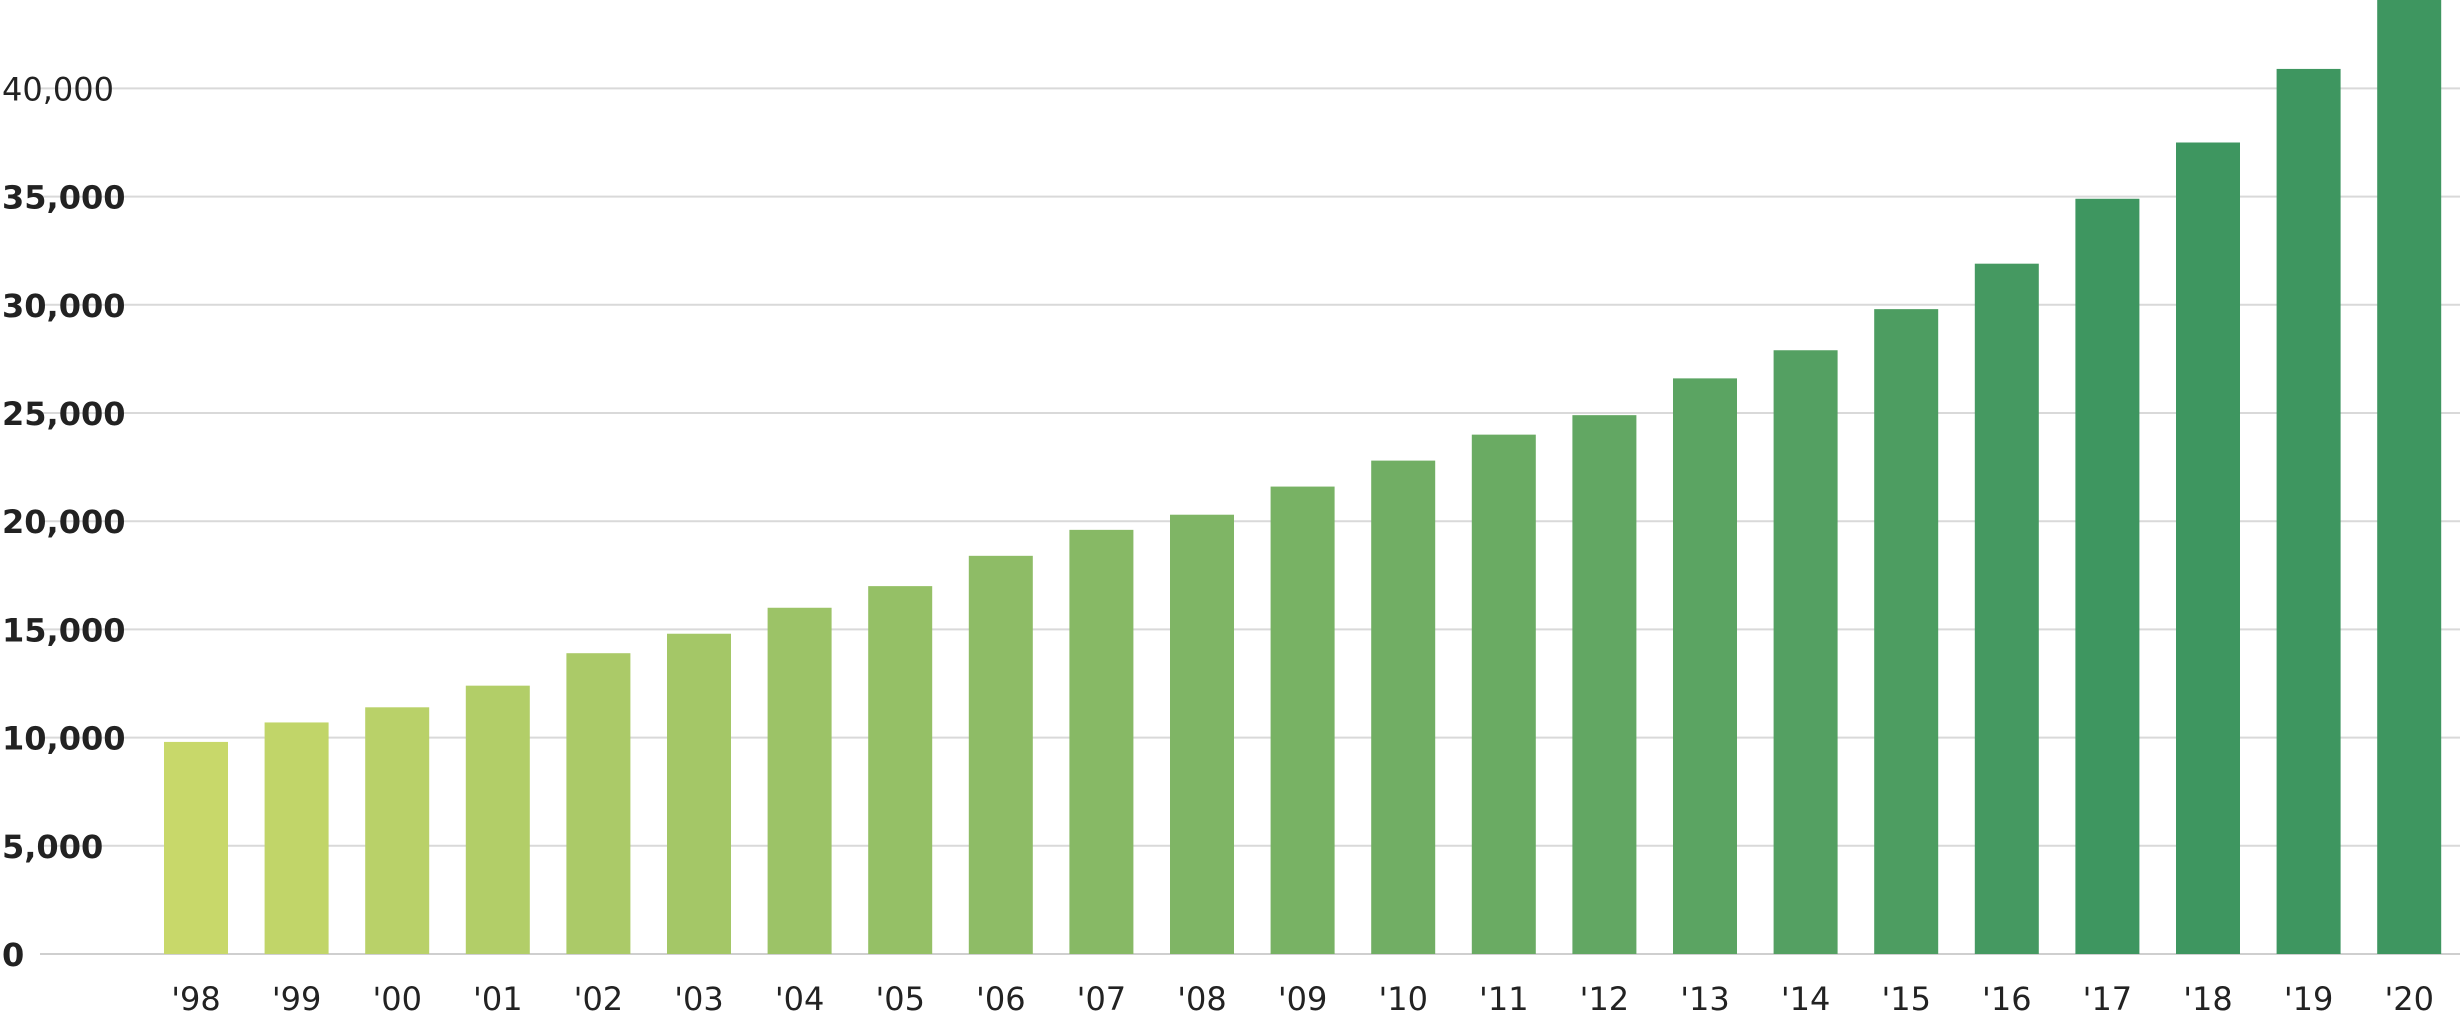 The height and width of the screenshot is (1028, 2460). I want to click on x-tick-label: '11, so click(1504, 999).